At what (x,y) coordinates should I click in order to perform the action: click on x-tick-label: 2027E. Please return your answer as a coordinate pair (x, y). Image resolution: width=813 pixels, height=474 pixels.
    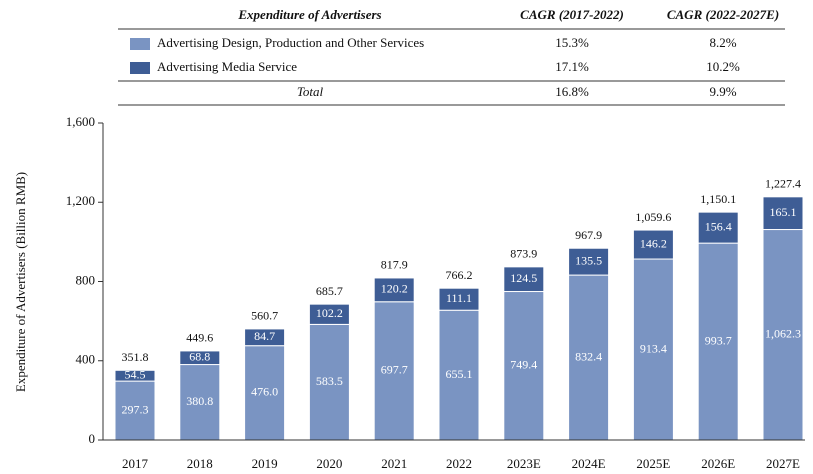
    Looking at the image, I should click on (783, 463).